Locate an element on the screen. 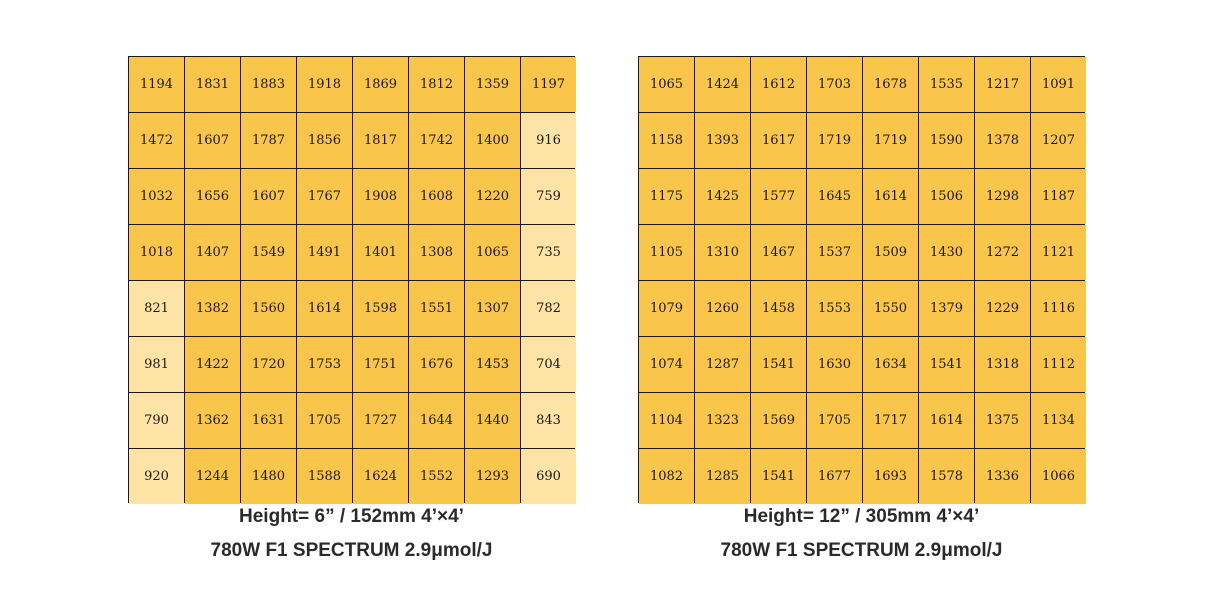 The image size is (1218, 600). heatmap-cell: 1285 is located at coordinates (722, 476).